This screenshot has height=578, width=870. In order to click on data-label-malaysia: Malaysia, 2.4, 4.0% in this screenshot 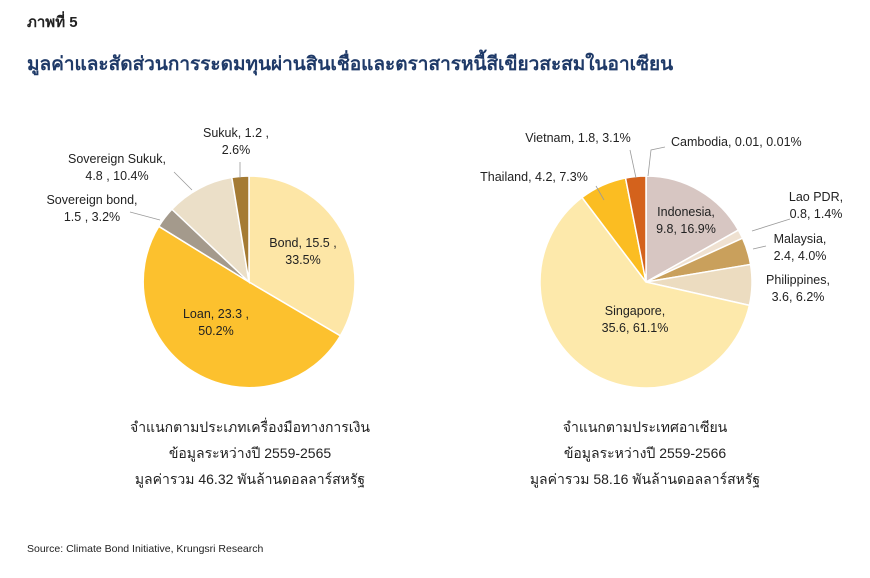, I will do `click(800, 247)`.